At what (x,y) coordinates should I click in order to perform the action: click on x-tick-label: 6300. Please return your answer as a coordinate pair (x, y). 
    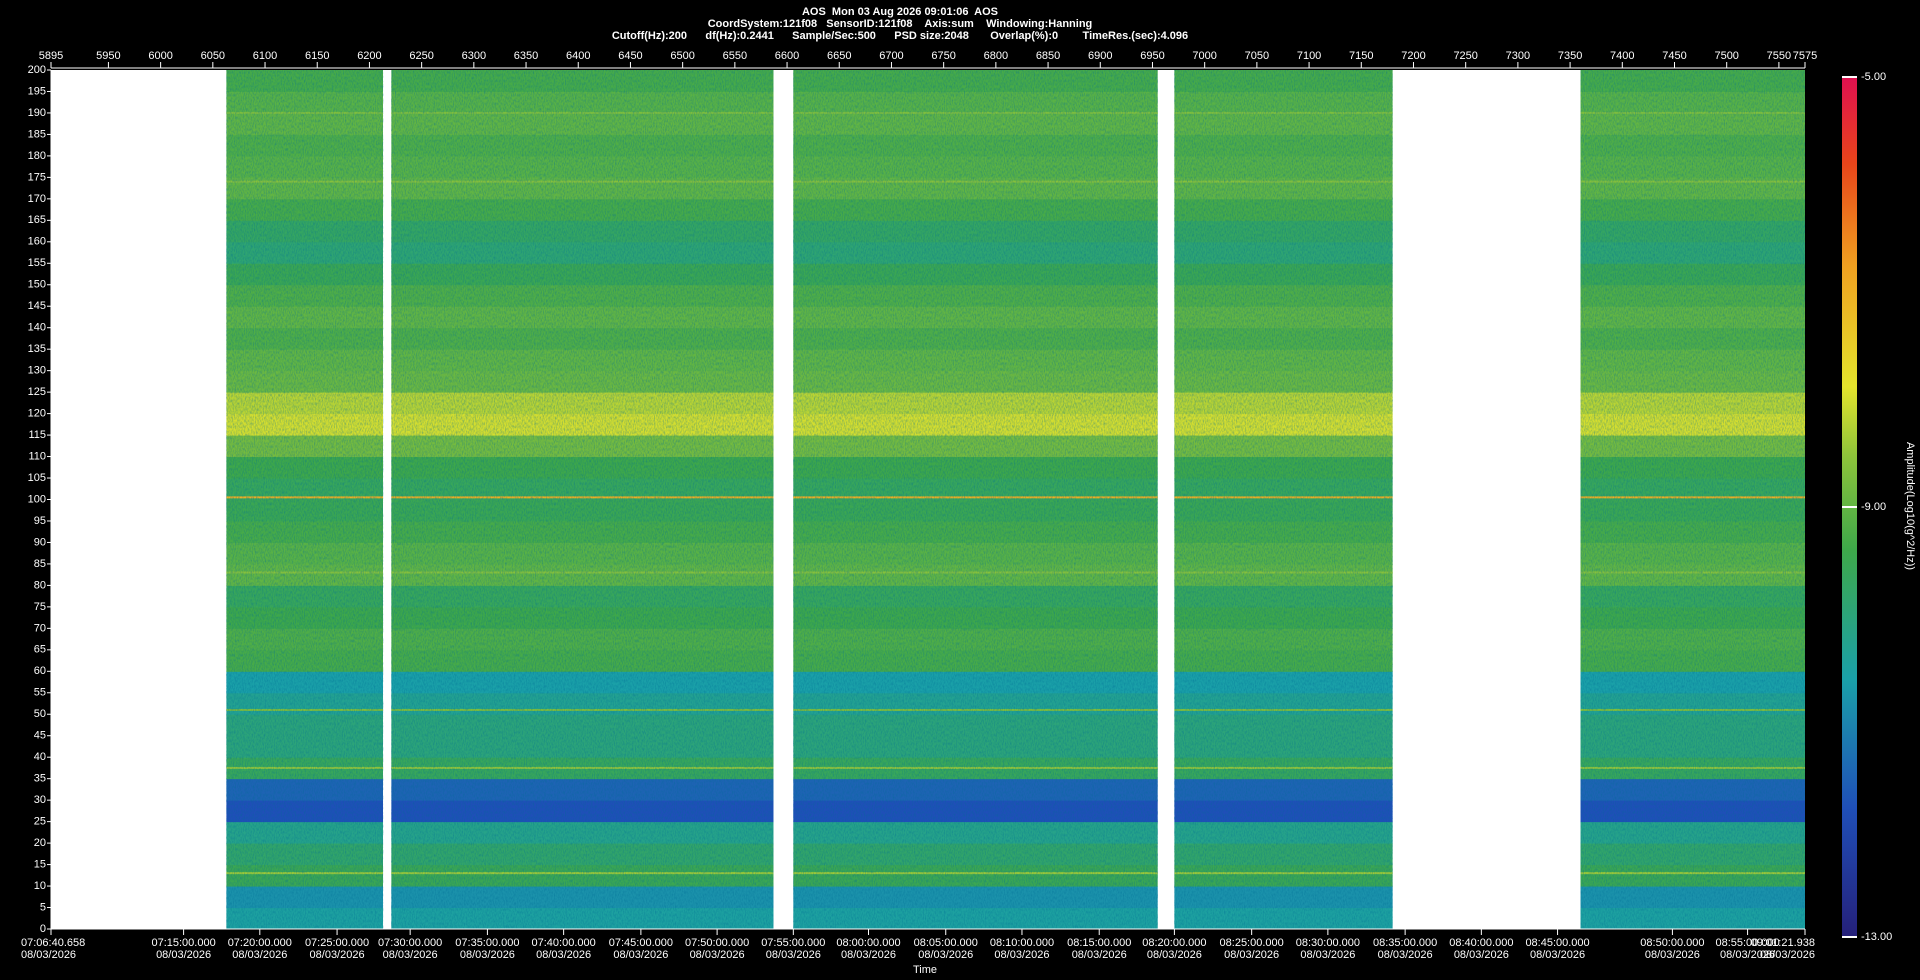
    Looking at the image, I should click on (474, 56).